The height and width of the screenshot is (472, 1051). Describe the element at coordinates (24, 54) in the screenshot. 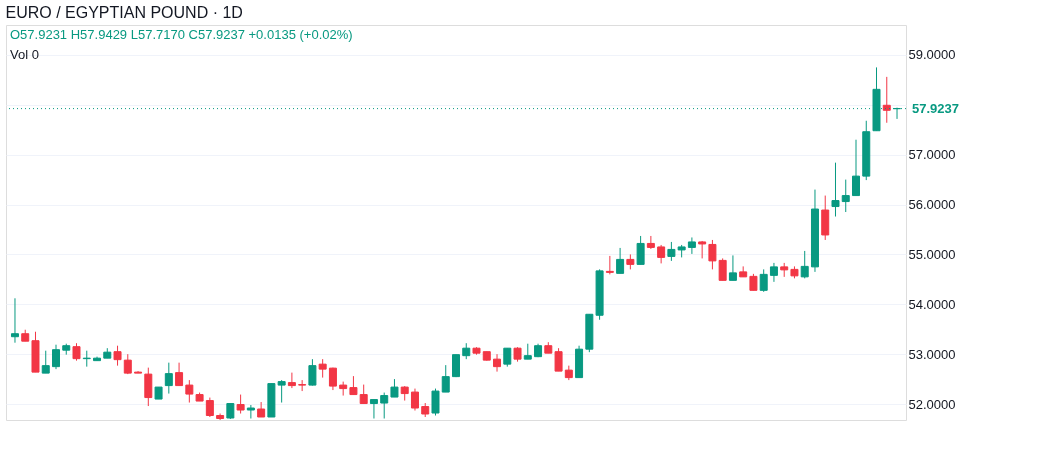

I see `annotation: Vol 0` at that location.